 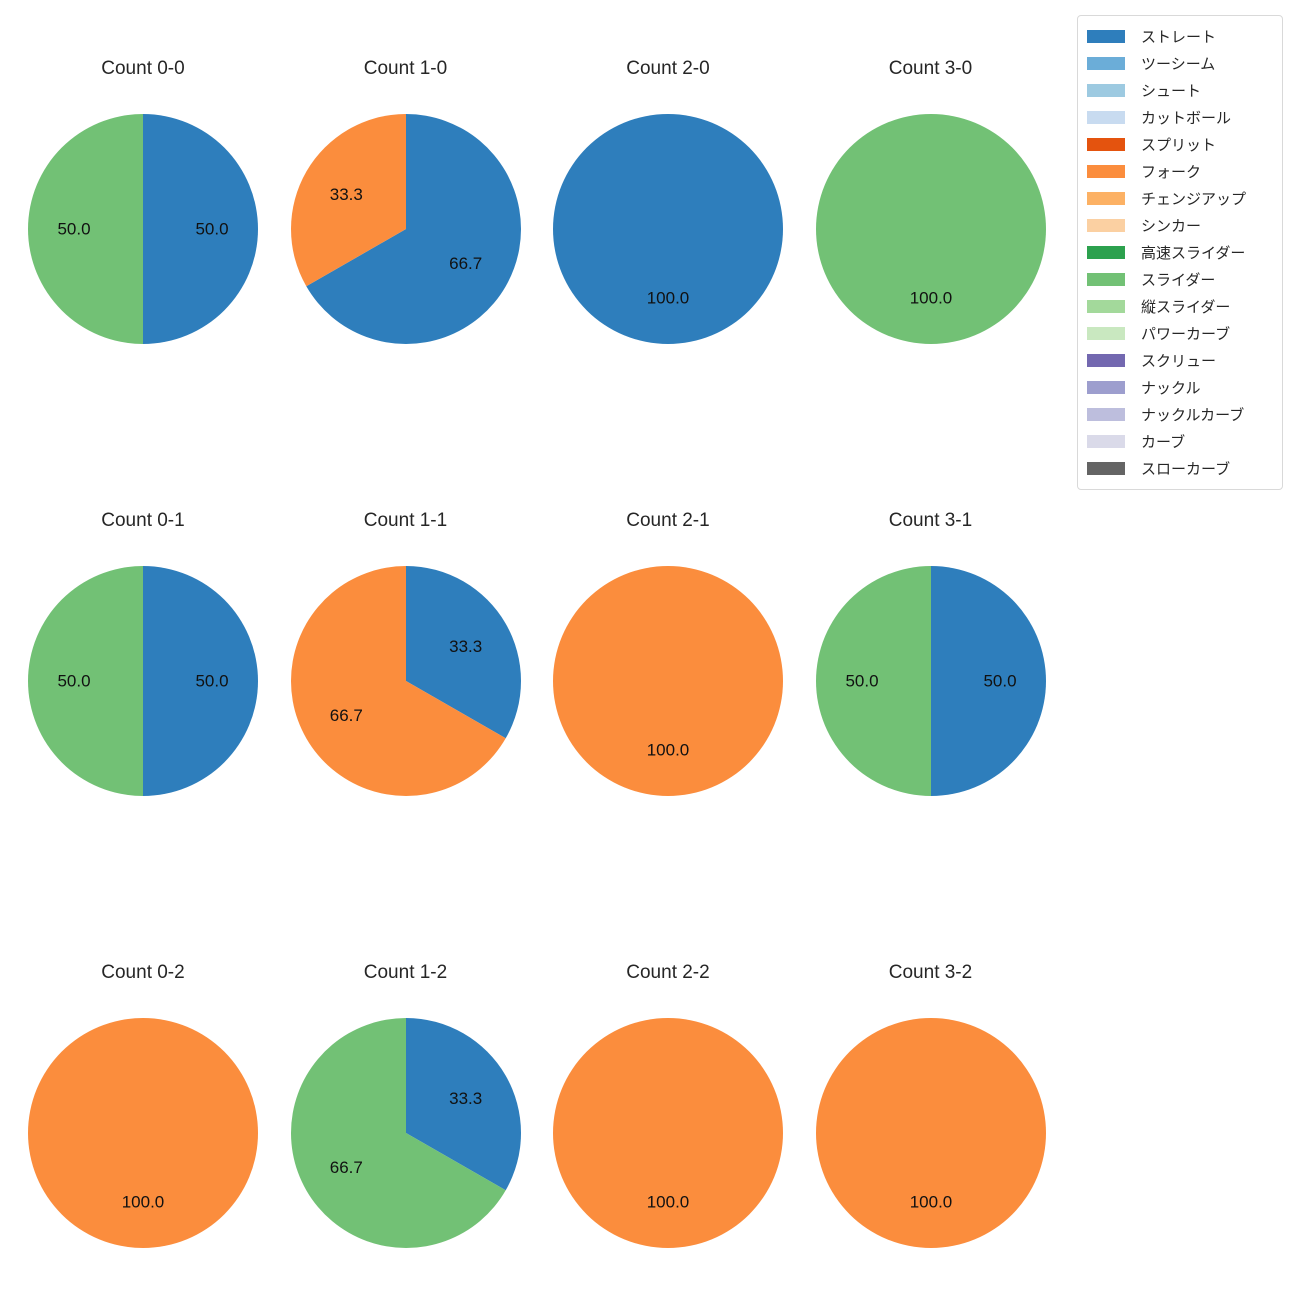 I want to click on legend-item-label: スローカーブ, so click(x=1186, y=469).